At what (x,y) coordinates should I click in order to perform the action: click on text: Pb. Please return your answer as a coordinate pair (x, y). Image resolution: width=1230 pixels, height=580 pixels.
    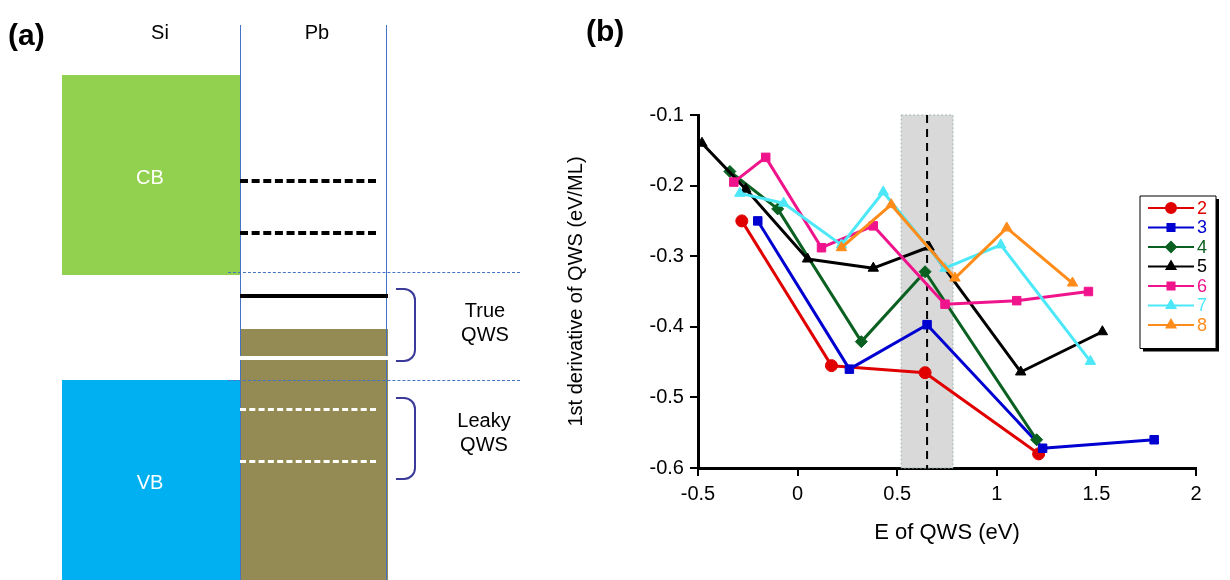
    Looking at the image, I should click on (317, 32).